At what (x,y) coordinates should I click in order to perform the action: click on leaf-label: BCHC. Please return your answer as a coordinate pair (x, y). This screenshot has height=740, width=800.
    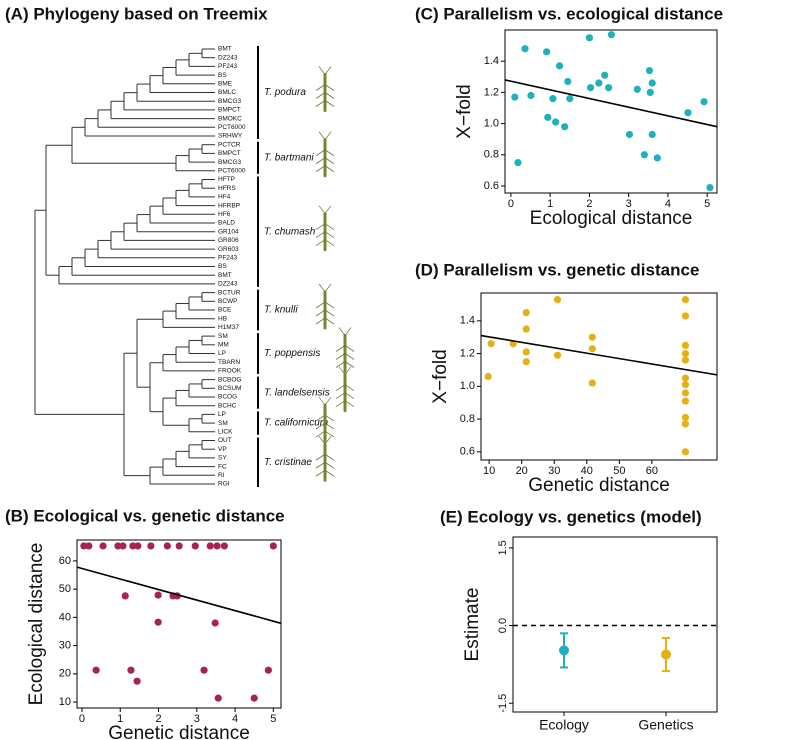
    Looking at the image, I should click on (227, 405).